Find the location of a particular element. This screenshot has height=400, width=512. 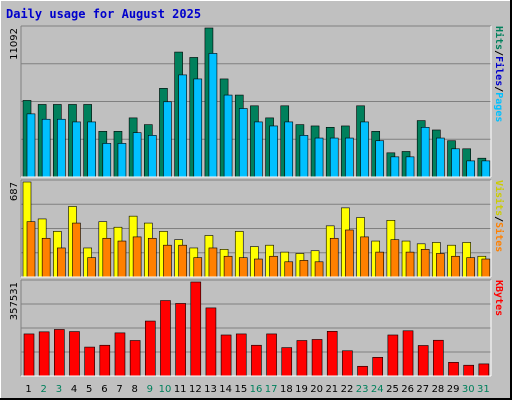

x-tick-label: 1 is located at coordinates (28, 389).